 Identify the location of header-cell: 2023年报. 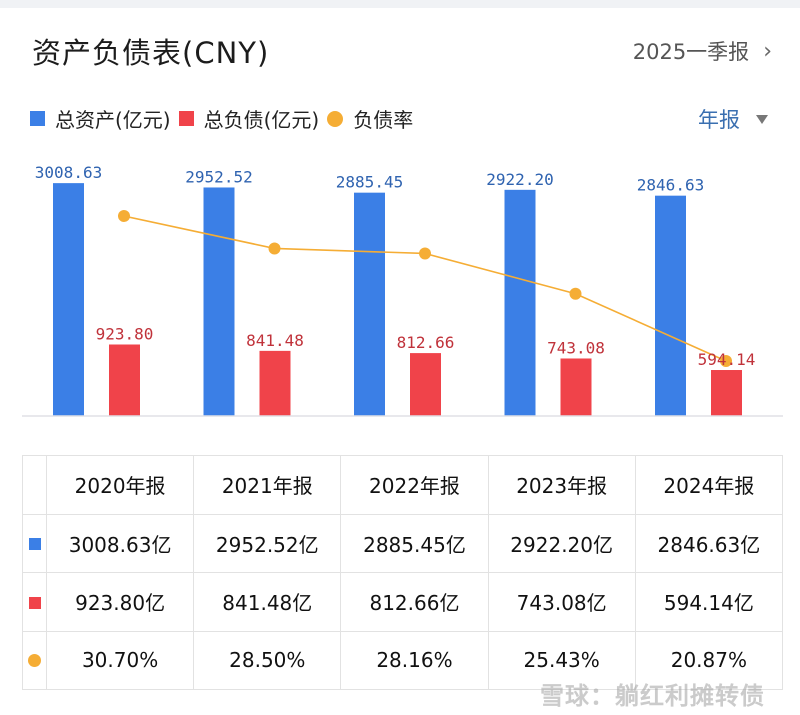
(561, 485).